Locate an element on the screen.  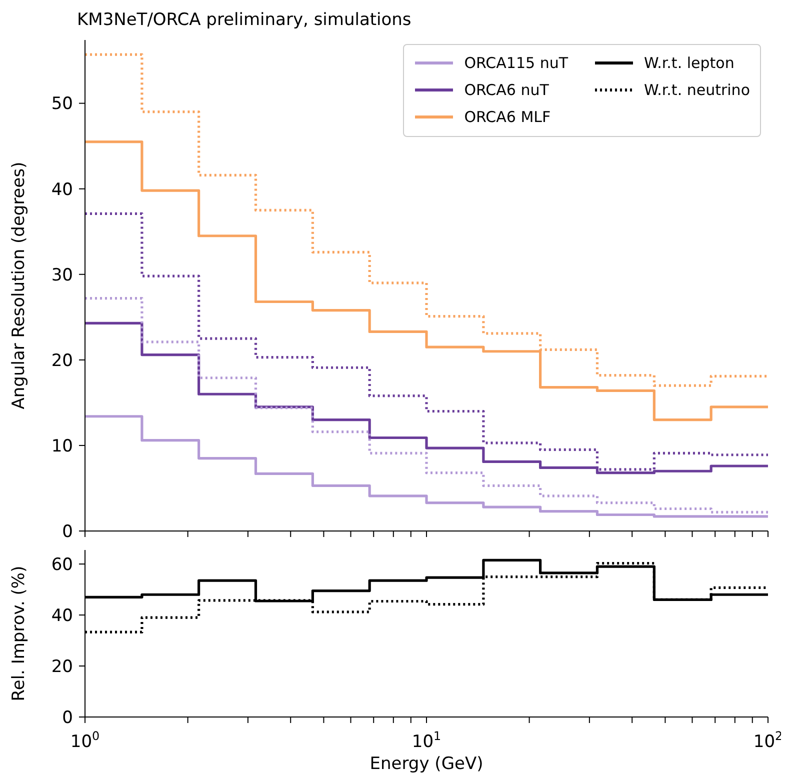
legend-label: W.r.t. lepton is located at coordinates (689, 63).